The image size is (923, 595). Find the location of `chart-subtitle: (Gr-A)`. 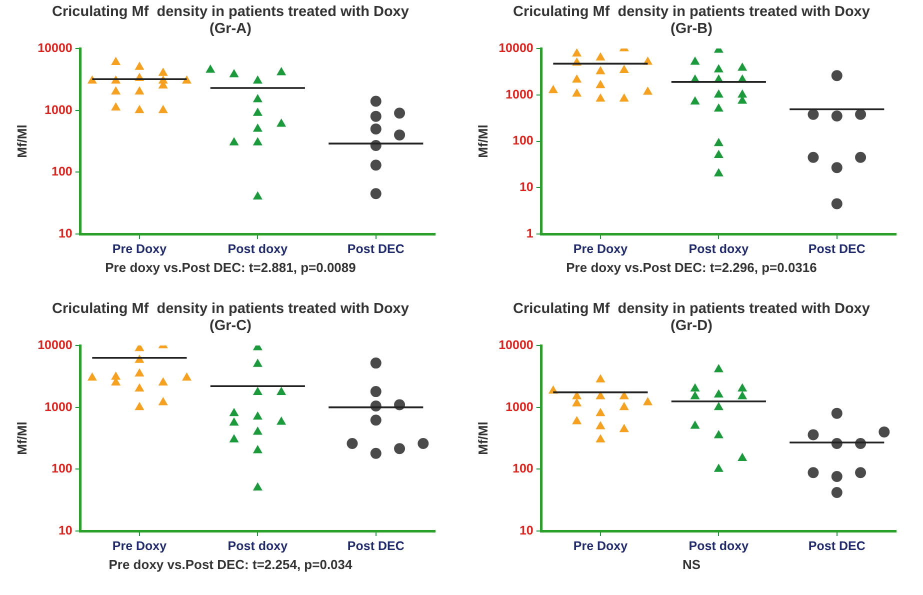

chart-subtitle: (Gr-A) is located at coordinates (230, 29).